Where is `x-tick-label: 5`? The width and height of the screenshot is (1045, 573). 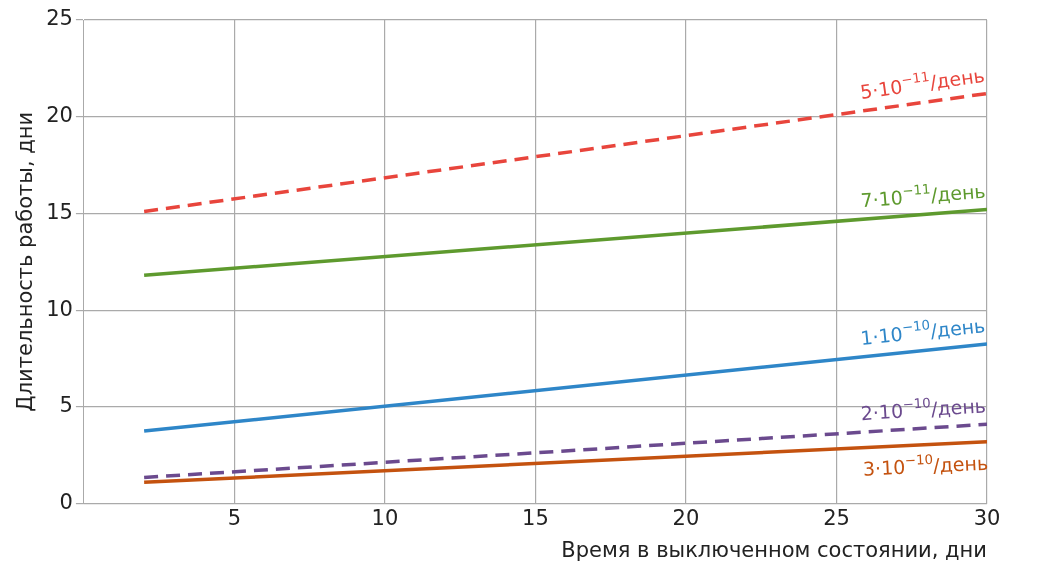
x-tick-label: 5 is located at coordinates (234, 517).